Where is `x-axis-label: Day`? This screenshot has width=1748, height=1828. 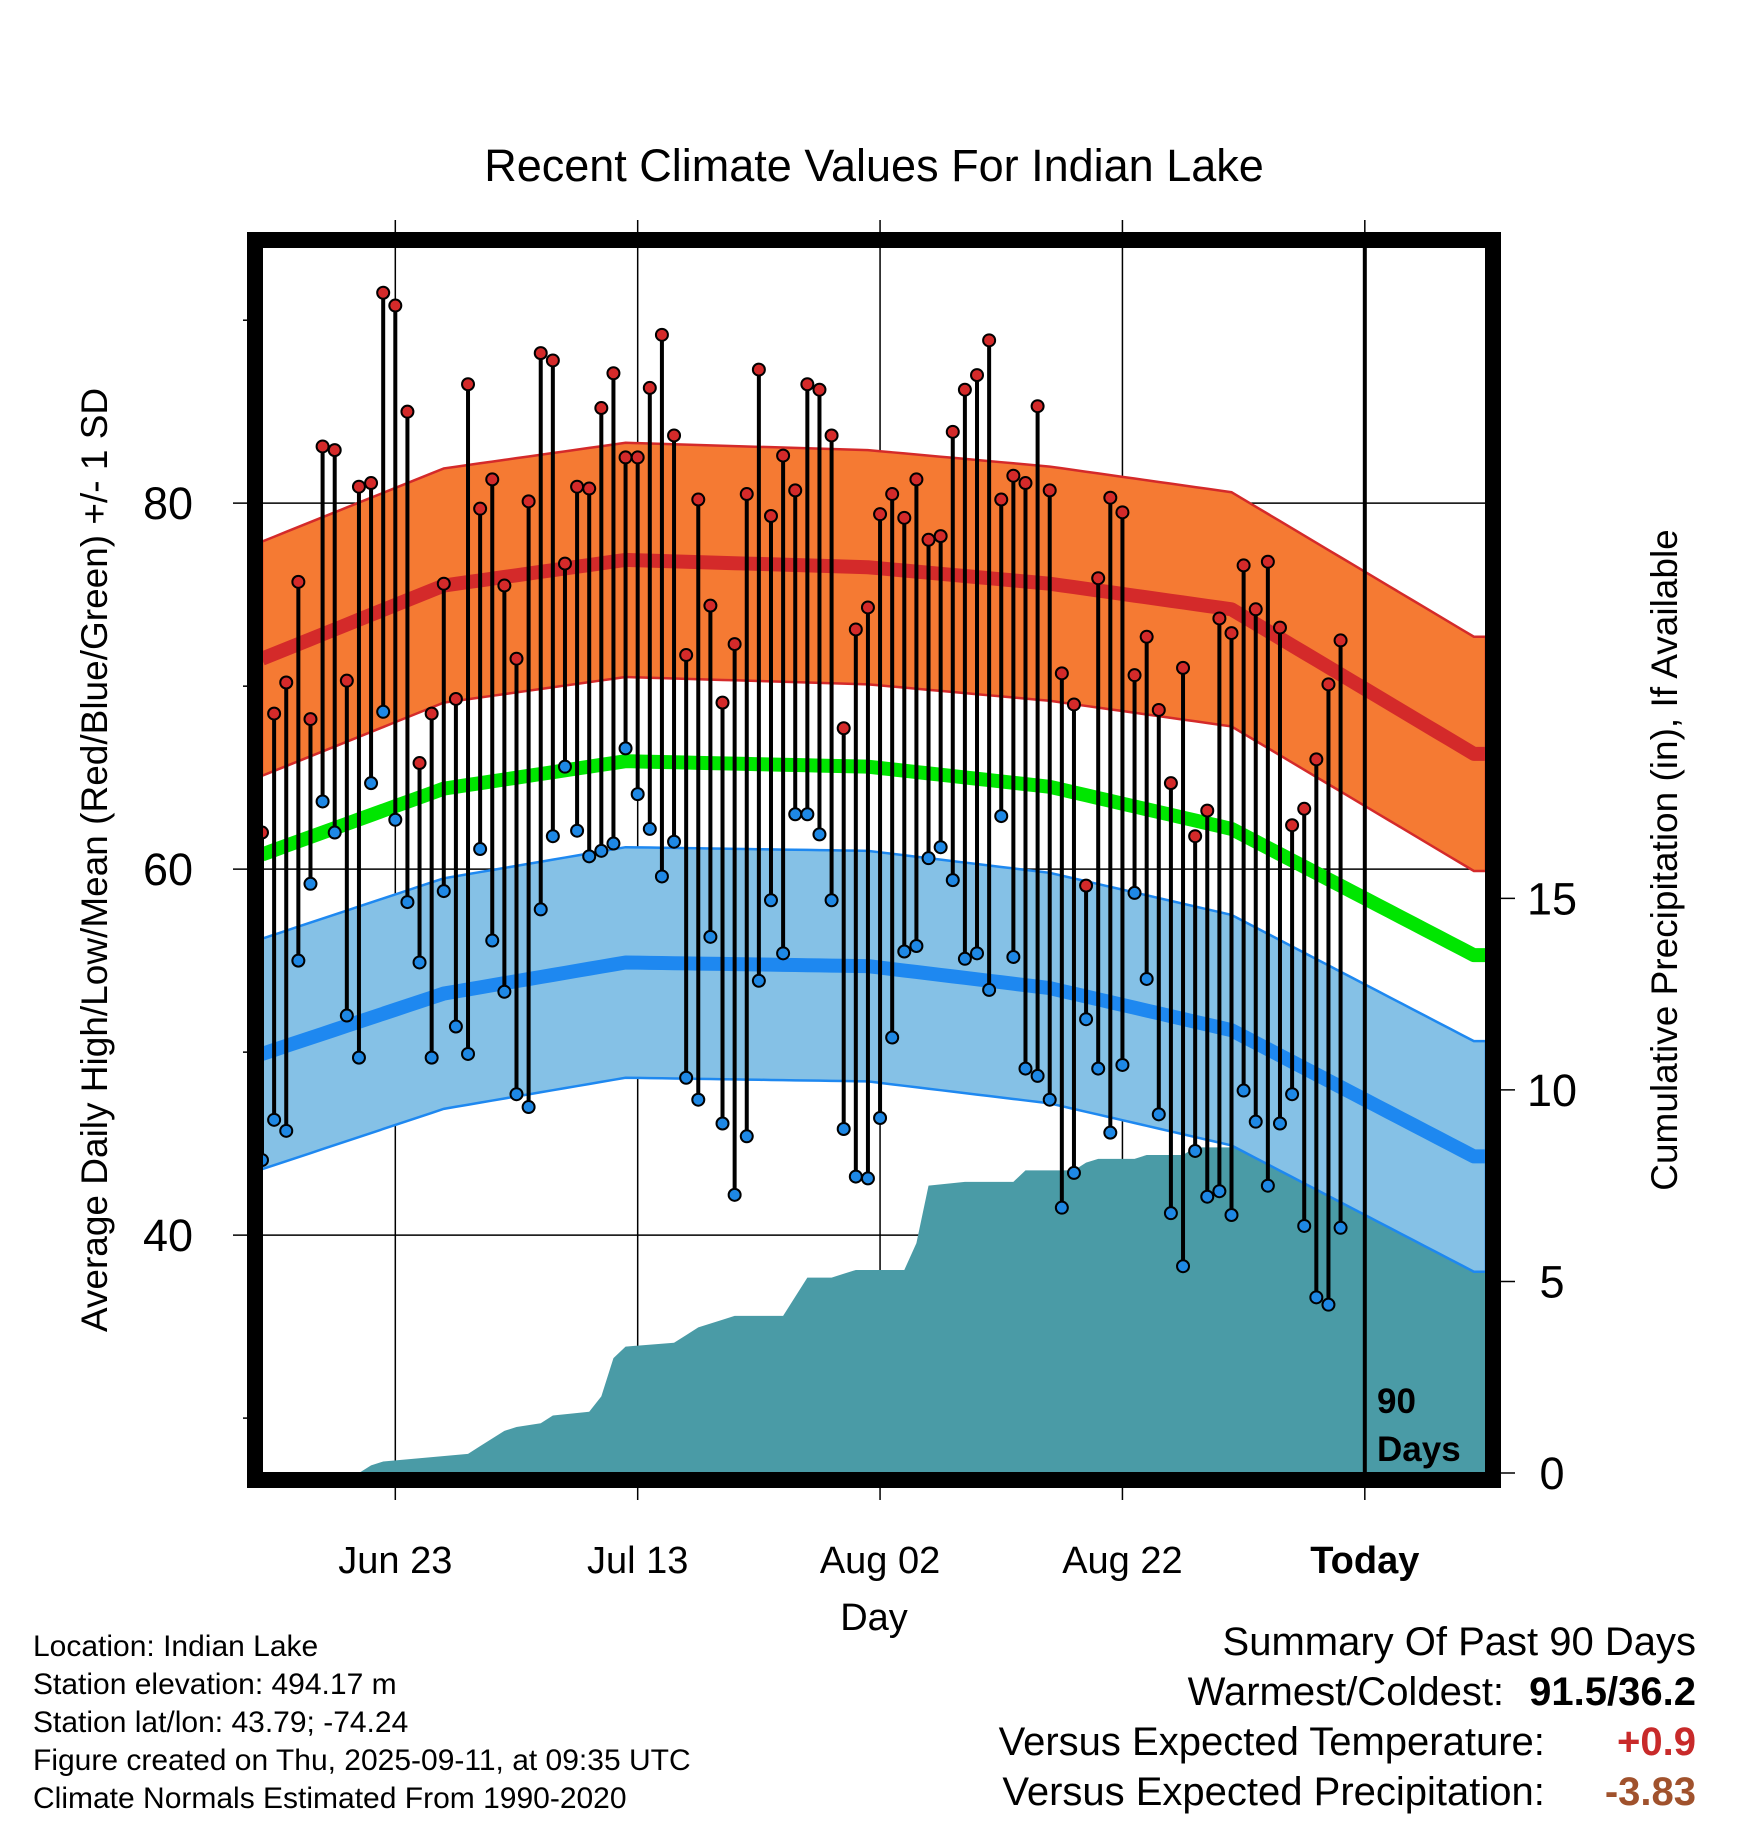
x-axis-label: Day is located at coordinates (874, 1618).